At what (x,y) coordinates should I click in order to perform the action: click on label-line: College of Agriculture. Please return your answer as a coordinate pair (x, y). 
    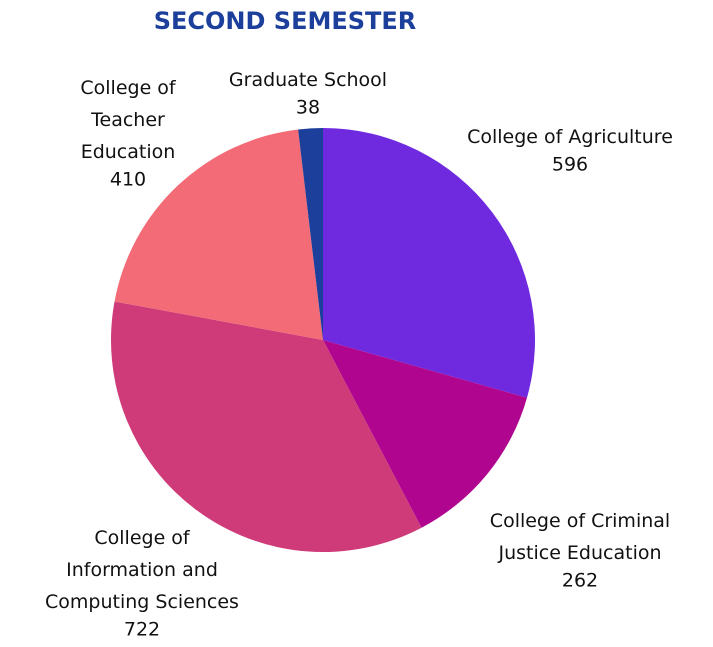
    Looking at the image, I should click on (570, 137).